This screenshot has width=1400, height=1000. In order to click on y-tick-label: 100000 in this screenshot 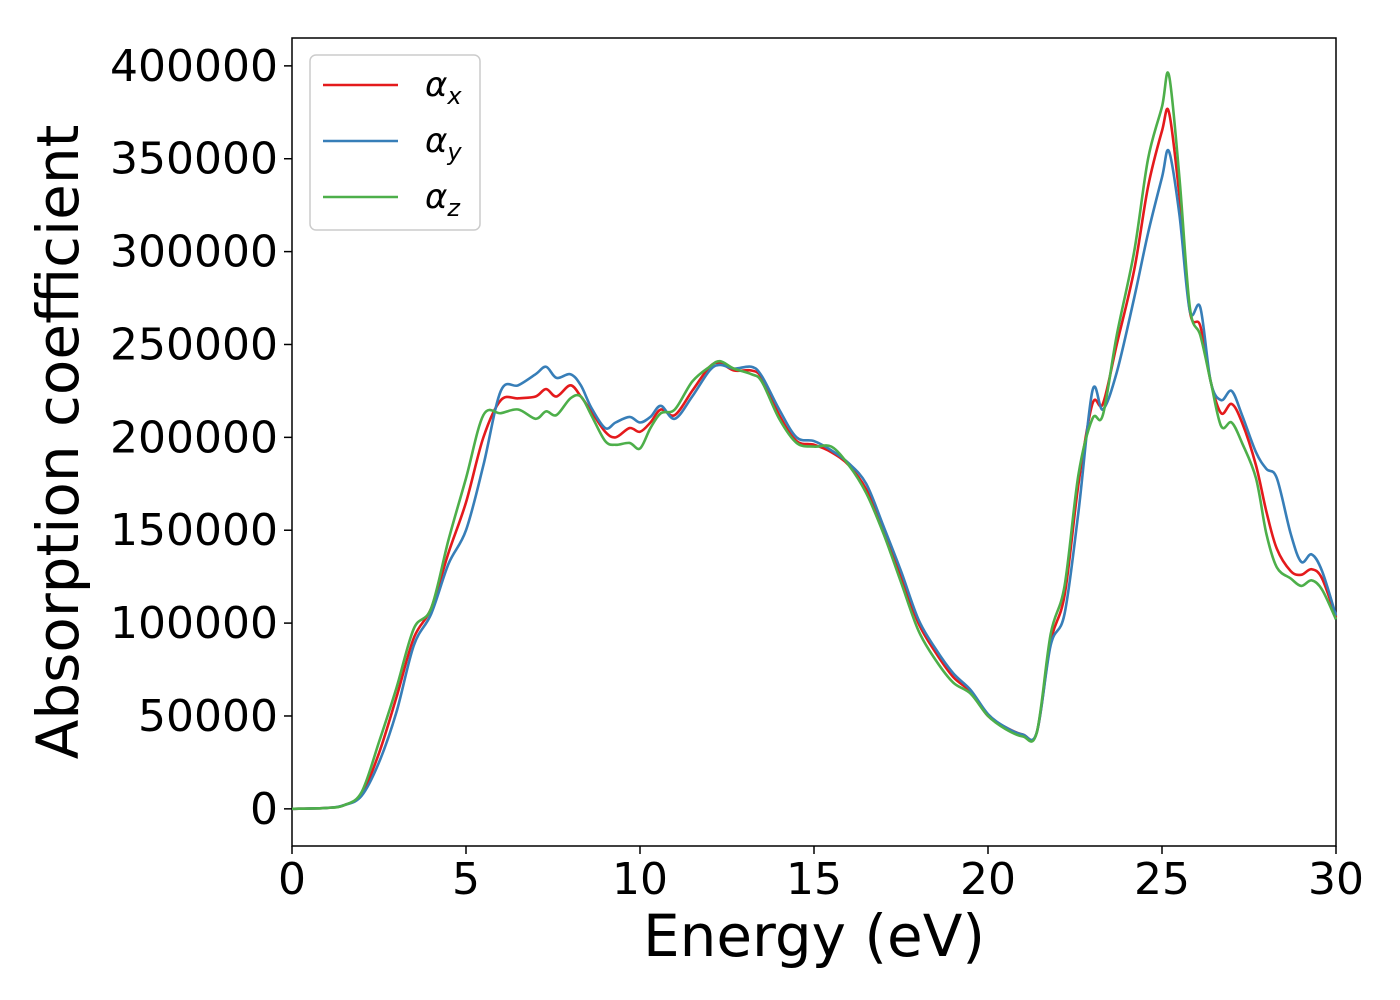, I will do `click(194, 623)`.